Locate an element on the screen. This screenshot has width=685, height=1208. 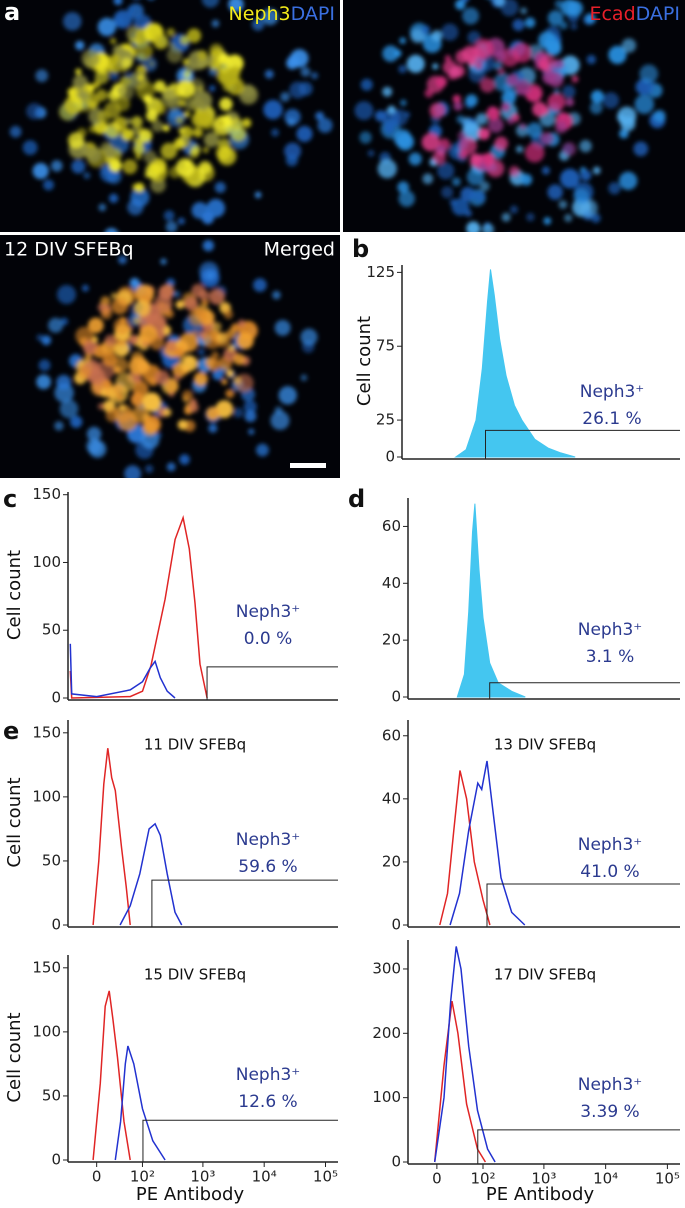
y-tick-label: 0 is located at coordinates (390, 457).